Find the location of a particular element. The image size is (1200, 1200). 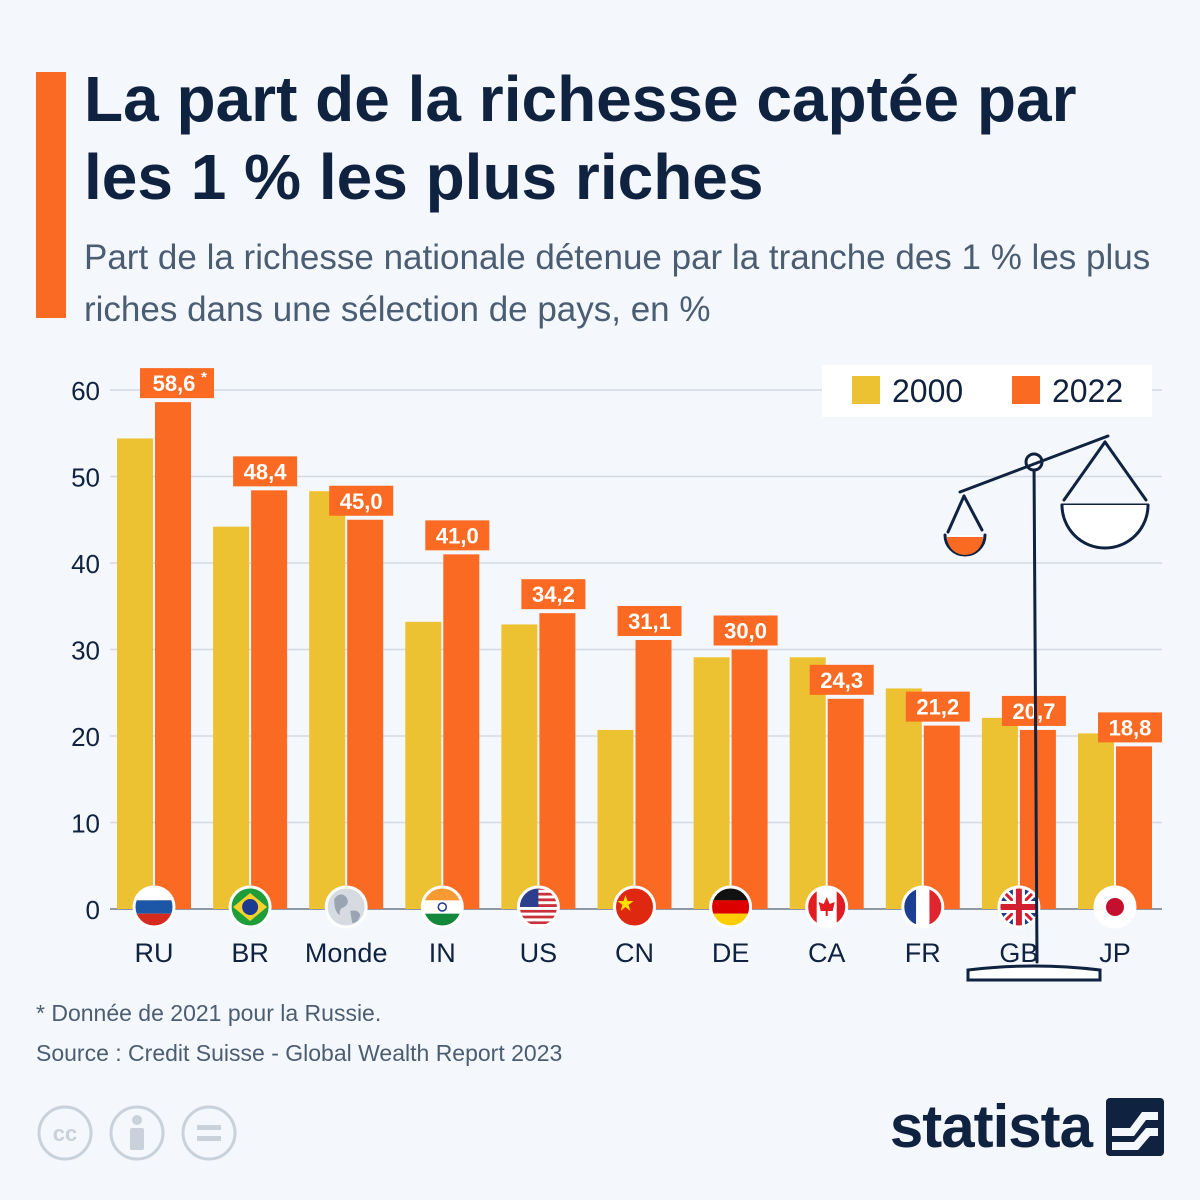

data-label: 58,6 is located at coordinates (174, 383).